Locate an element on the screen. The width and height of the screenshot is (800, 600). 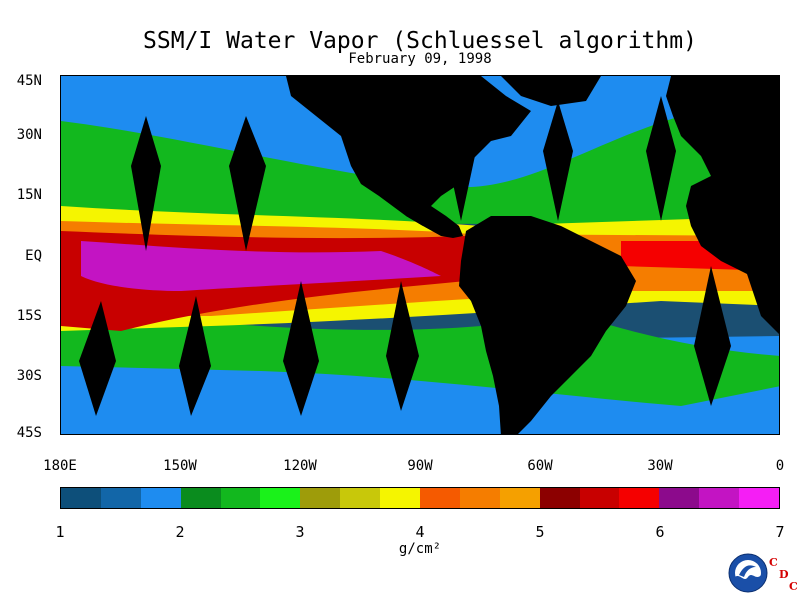
lat-label-15n: 15N is located at coordinates (29, 195).